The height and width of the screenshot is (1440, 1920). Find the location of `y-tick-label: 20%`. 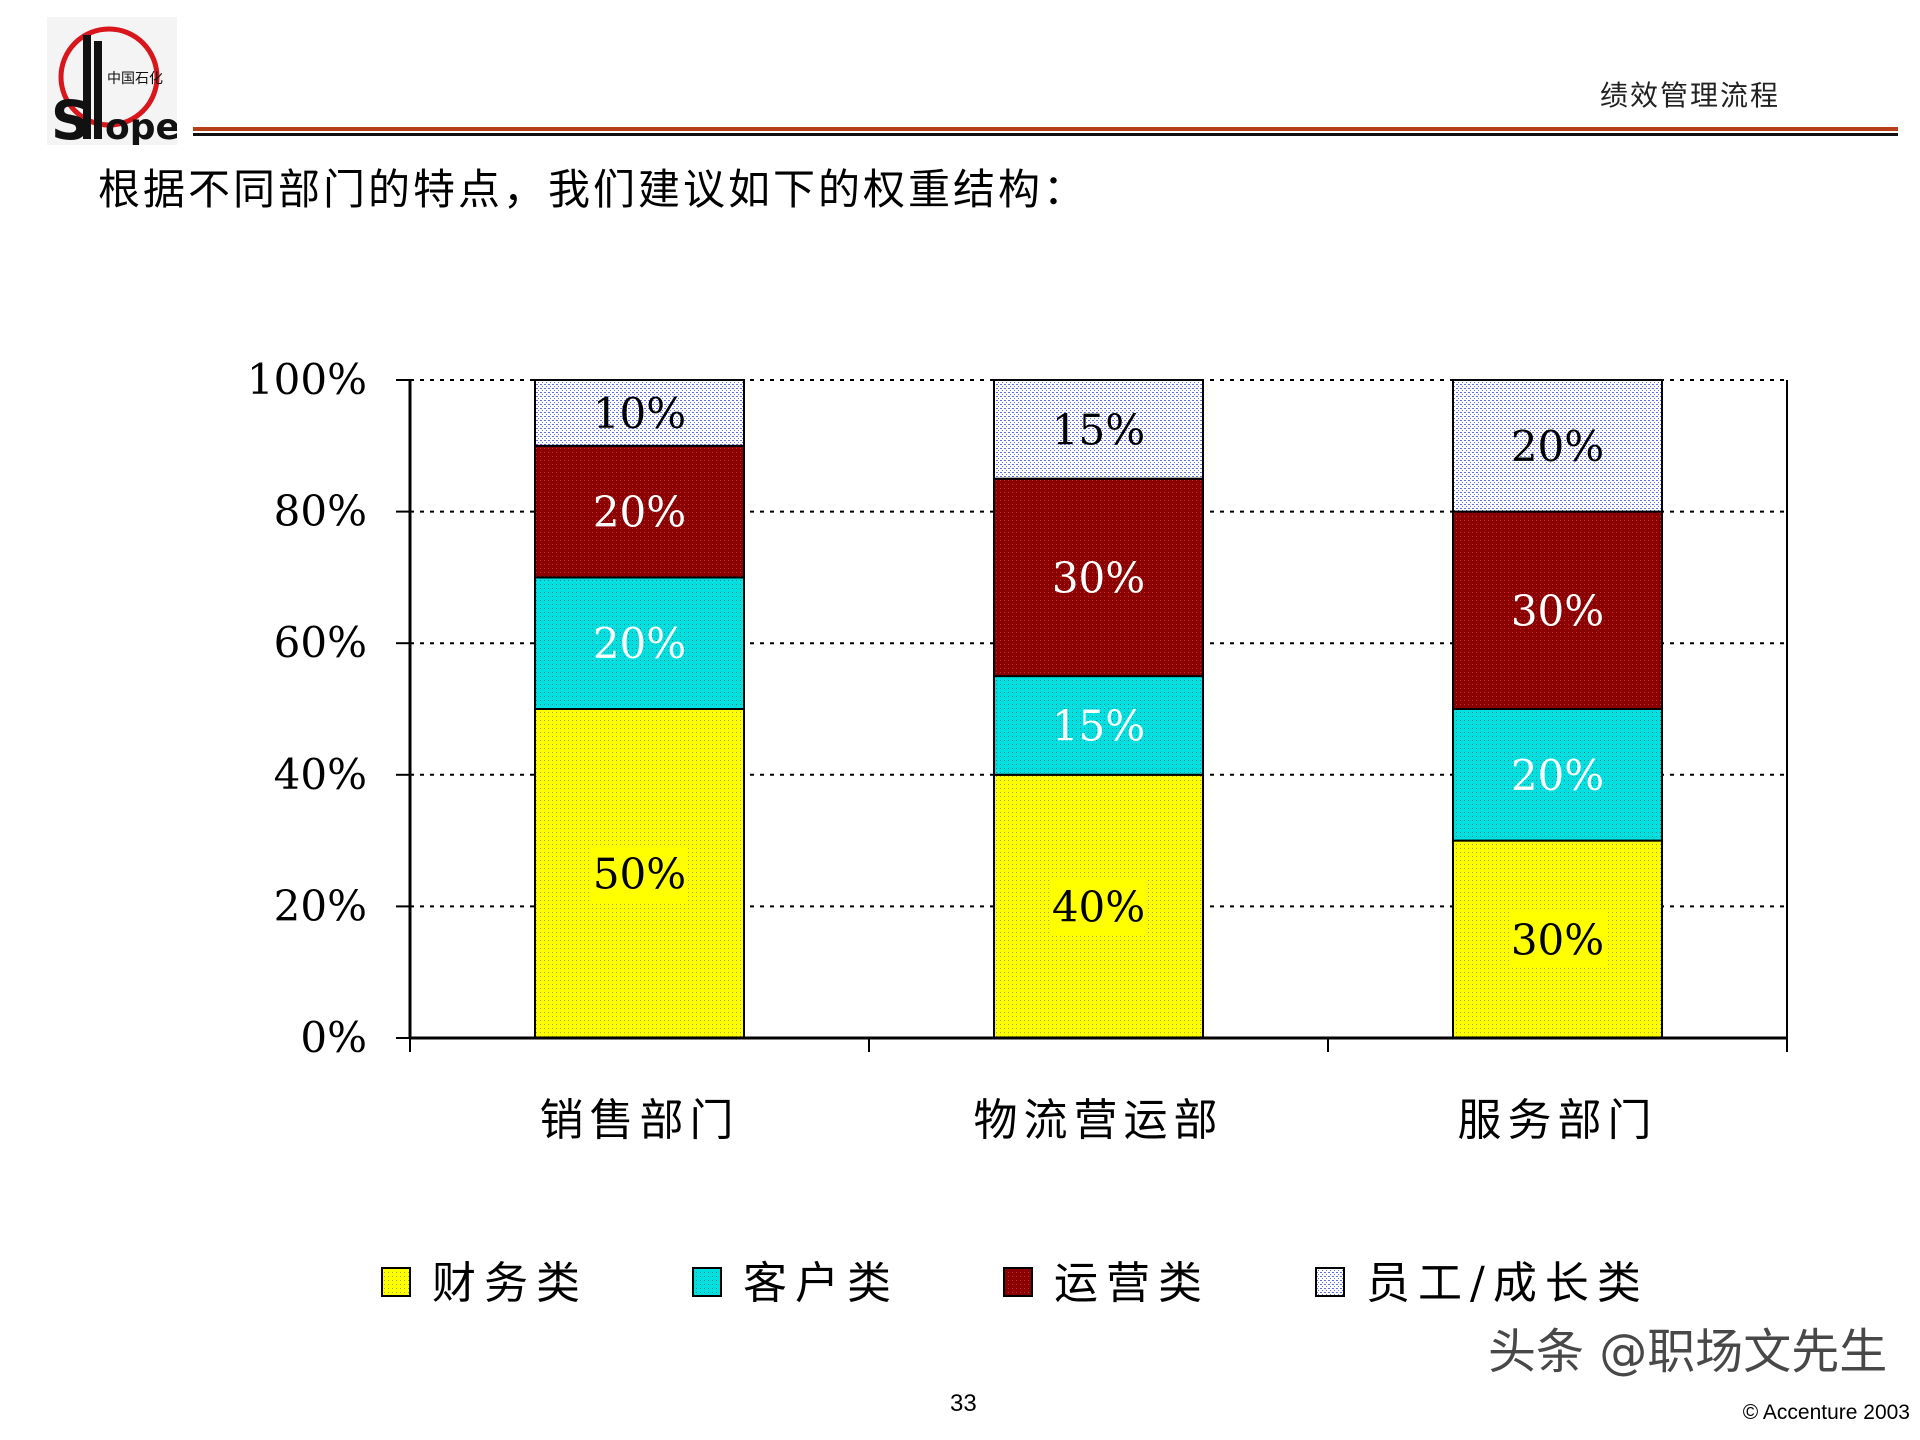

y-tick-label: 20% is located at coordinates (320, 905).